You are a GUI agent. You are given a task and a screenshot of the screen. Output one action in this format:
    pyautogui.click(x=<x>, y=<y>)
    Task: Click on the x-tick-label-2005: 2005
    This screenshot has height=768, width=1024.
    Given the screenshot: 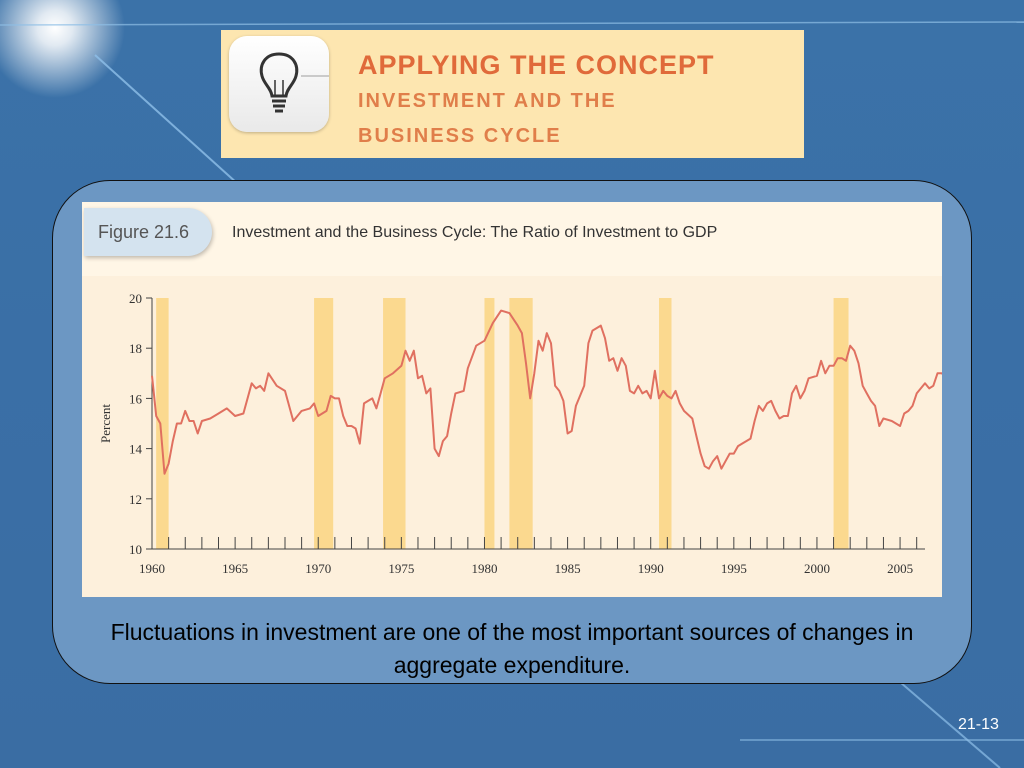 What is the action you would take?
    pyautogui.click(x=900, y=568)
    